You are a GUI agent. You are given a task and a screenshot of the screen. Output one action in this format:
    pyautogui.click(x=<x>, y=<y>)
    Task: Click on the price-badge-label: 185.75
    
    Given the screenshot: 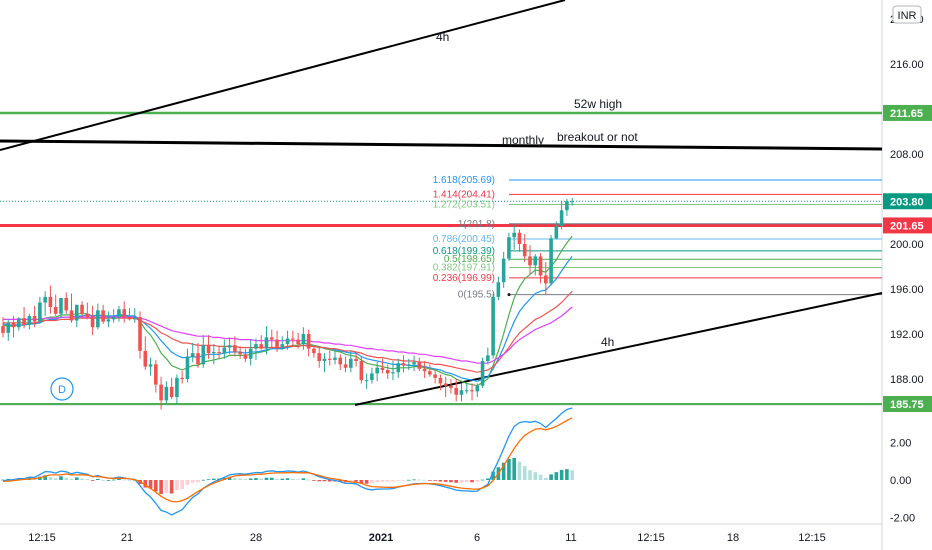 What is the action you would take?
    pyautogui.click(x=907, y=405)
    